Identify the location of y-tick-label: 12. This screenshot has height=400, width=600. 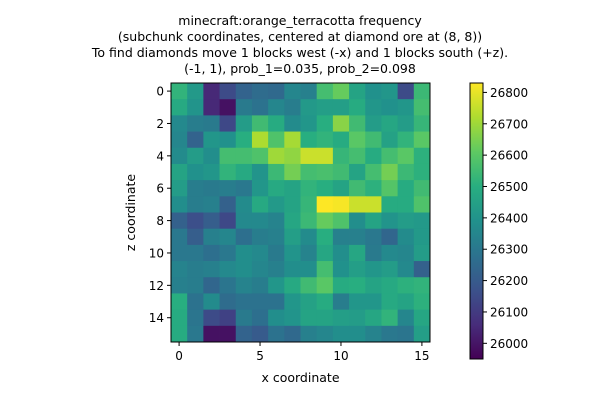
(156, 286).